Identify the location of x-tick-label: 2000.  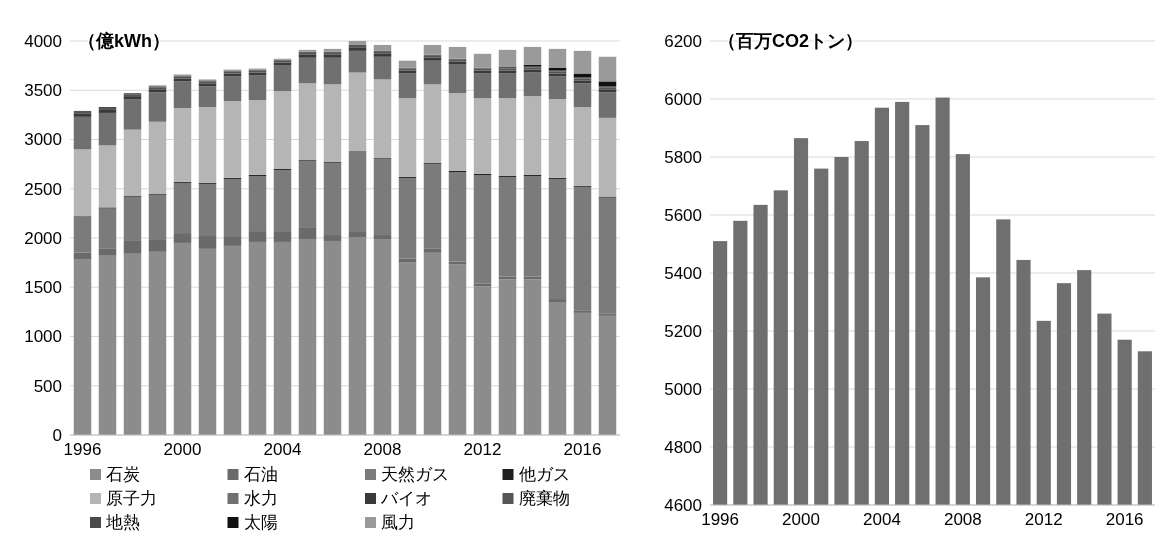
(801, 519).